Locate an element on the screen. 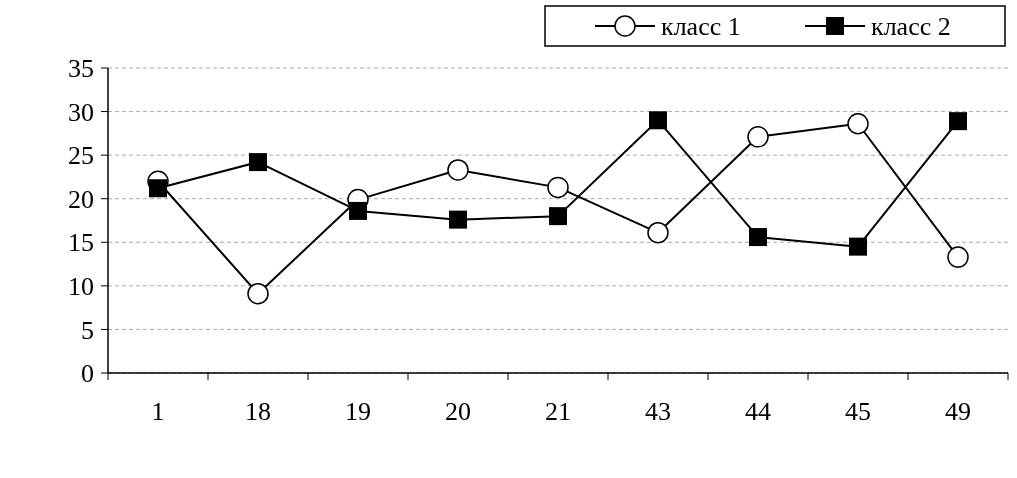 The height and width of the screenshot is (478, 1017). y-tick-label: 35 is located at coordinates (81, 69).